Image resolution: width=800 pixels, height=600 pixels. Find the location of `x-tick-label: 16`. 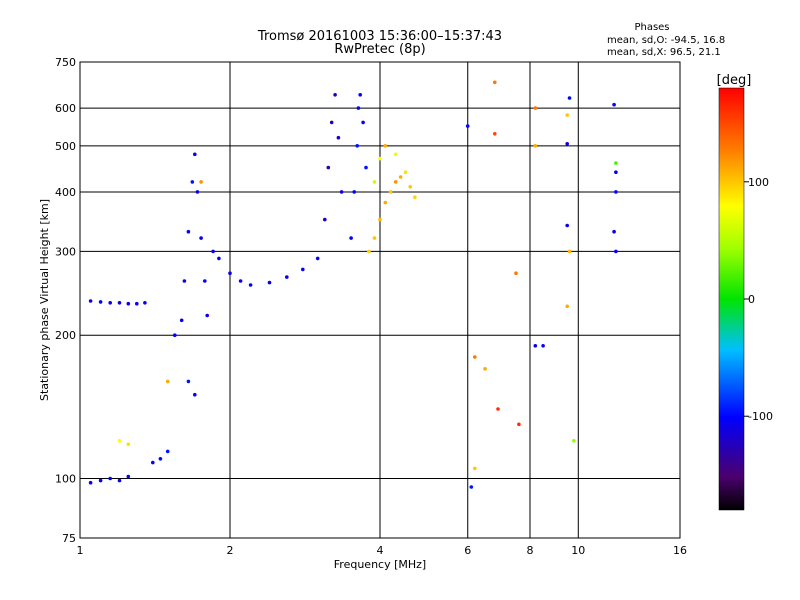

x-tick-label: 16 is located at coordinates (680, 550).